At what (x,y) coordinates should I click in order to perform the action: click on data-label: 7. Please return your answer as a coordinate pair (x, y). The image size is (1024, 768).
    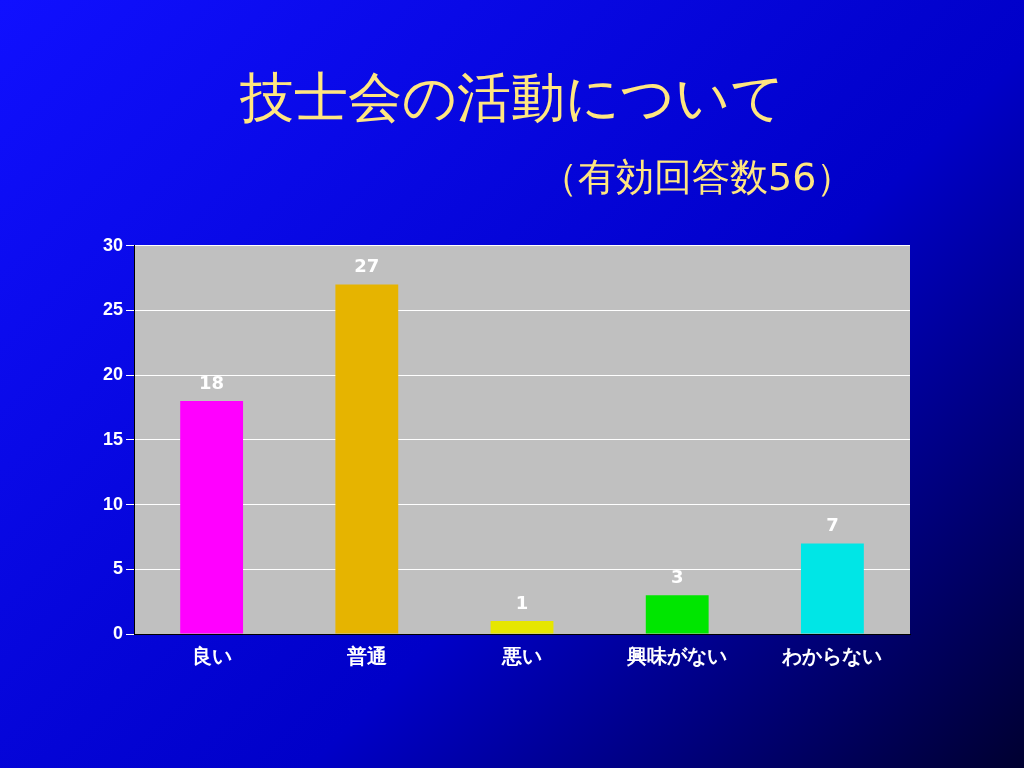
    Looking at the image, I should click on (832, 525).